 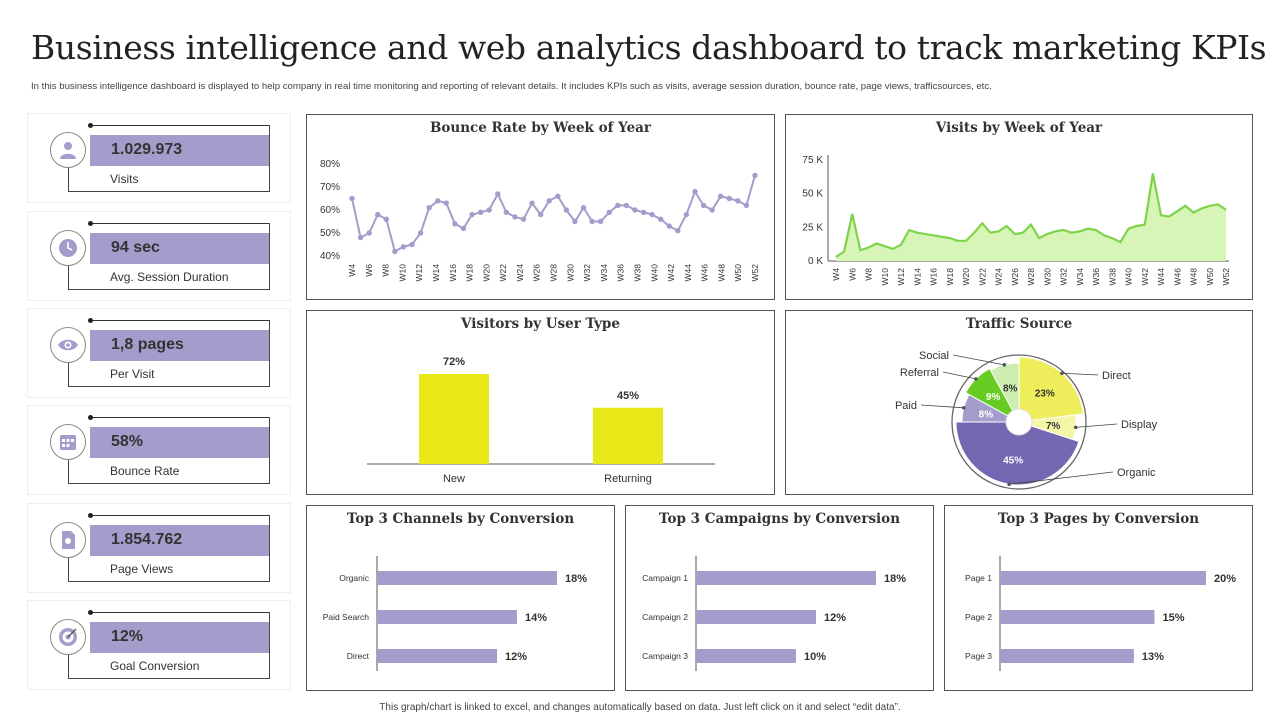 I want to click on category-label: Organic, so click(x=354, y=578).